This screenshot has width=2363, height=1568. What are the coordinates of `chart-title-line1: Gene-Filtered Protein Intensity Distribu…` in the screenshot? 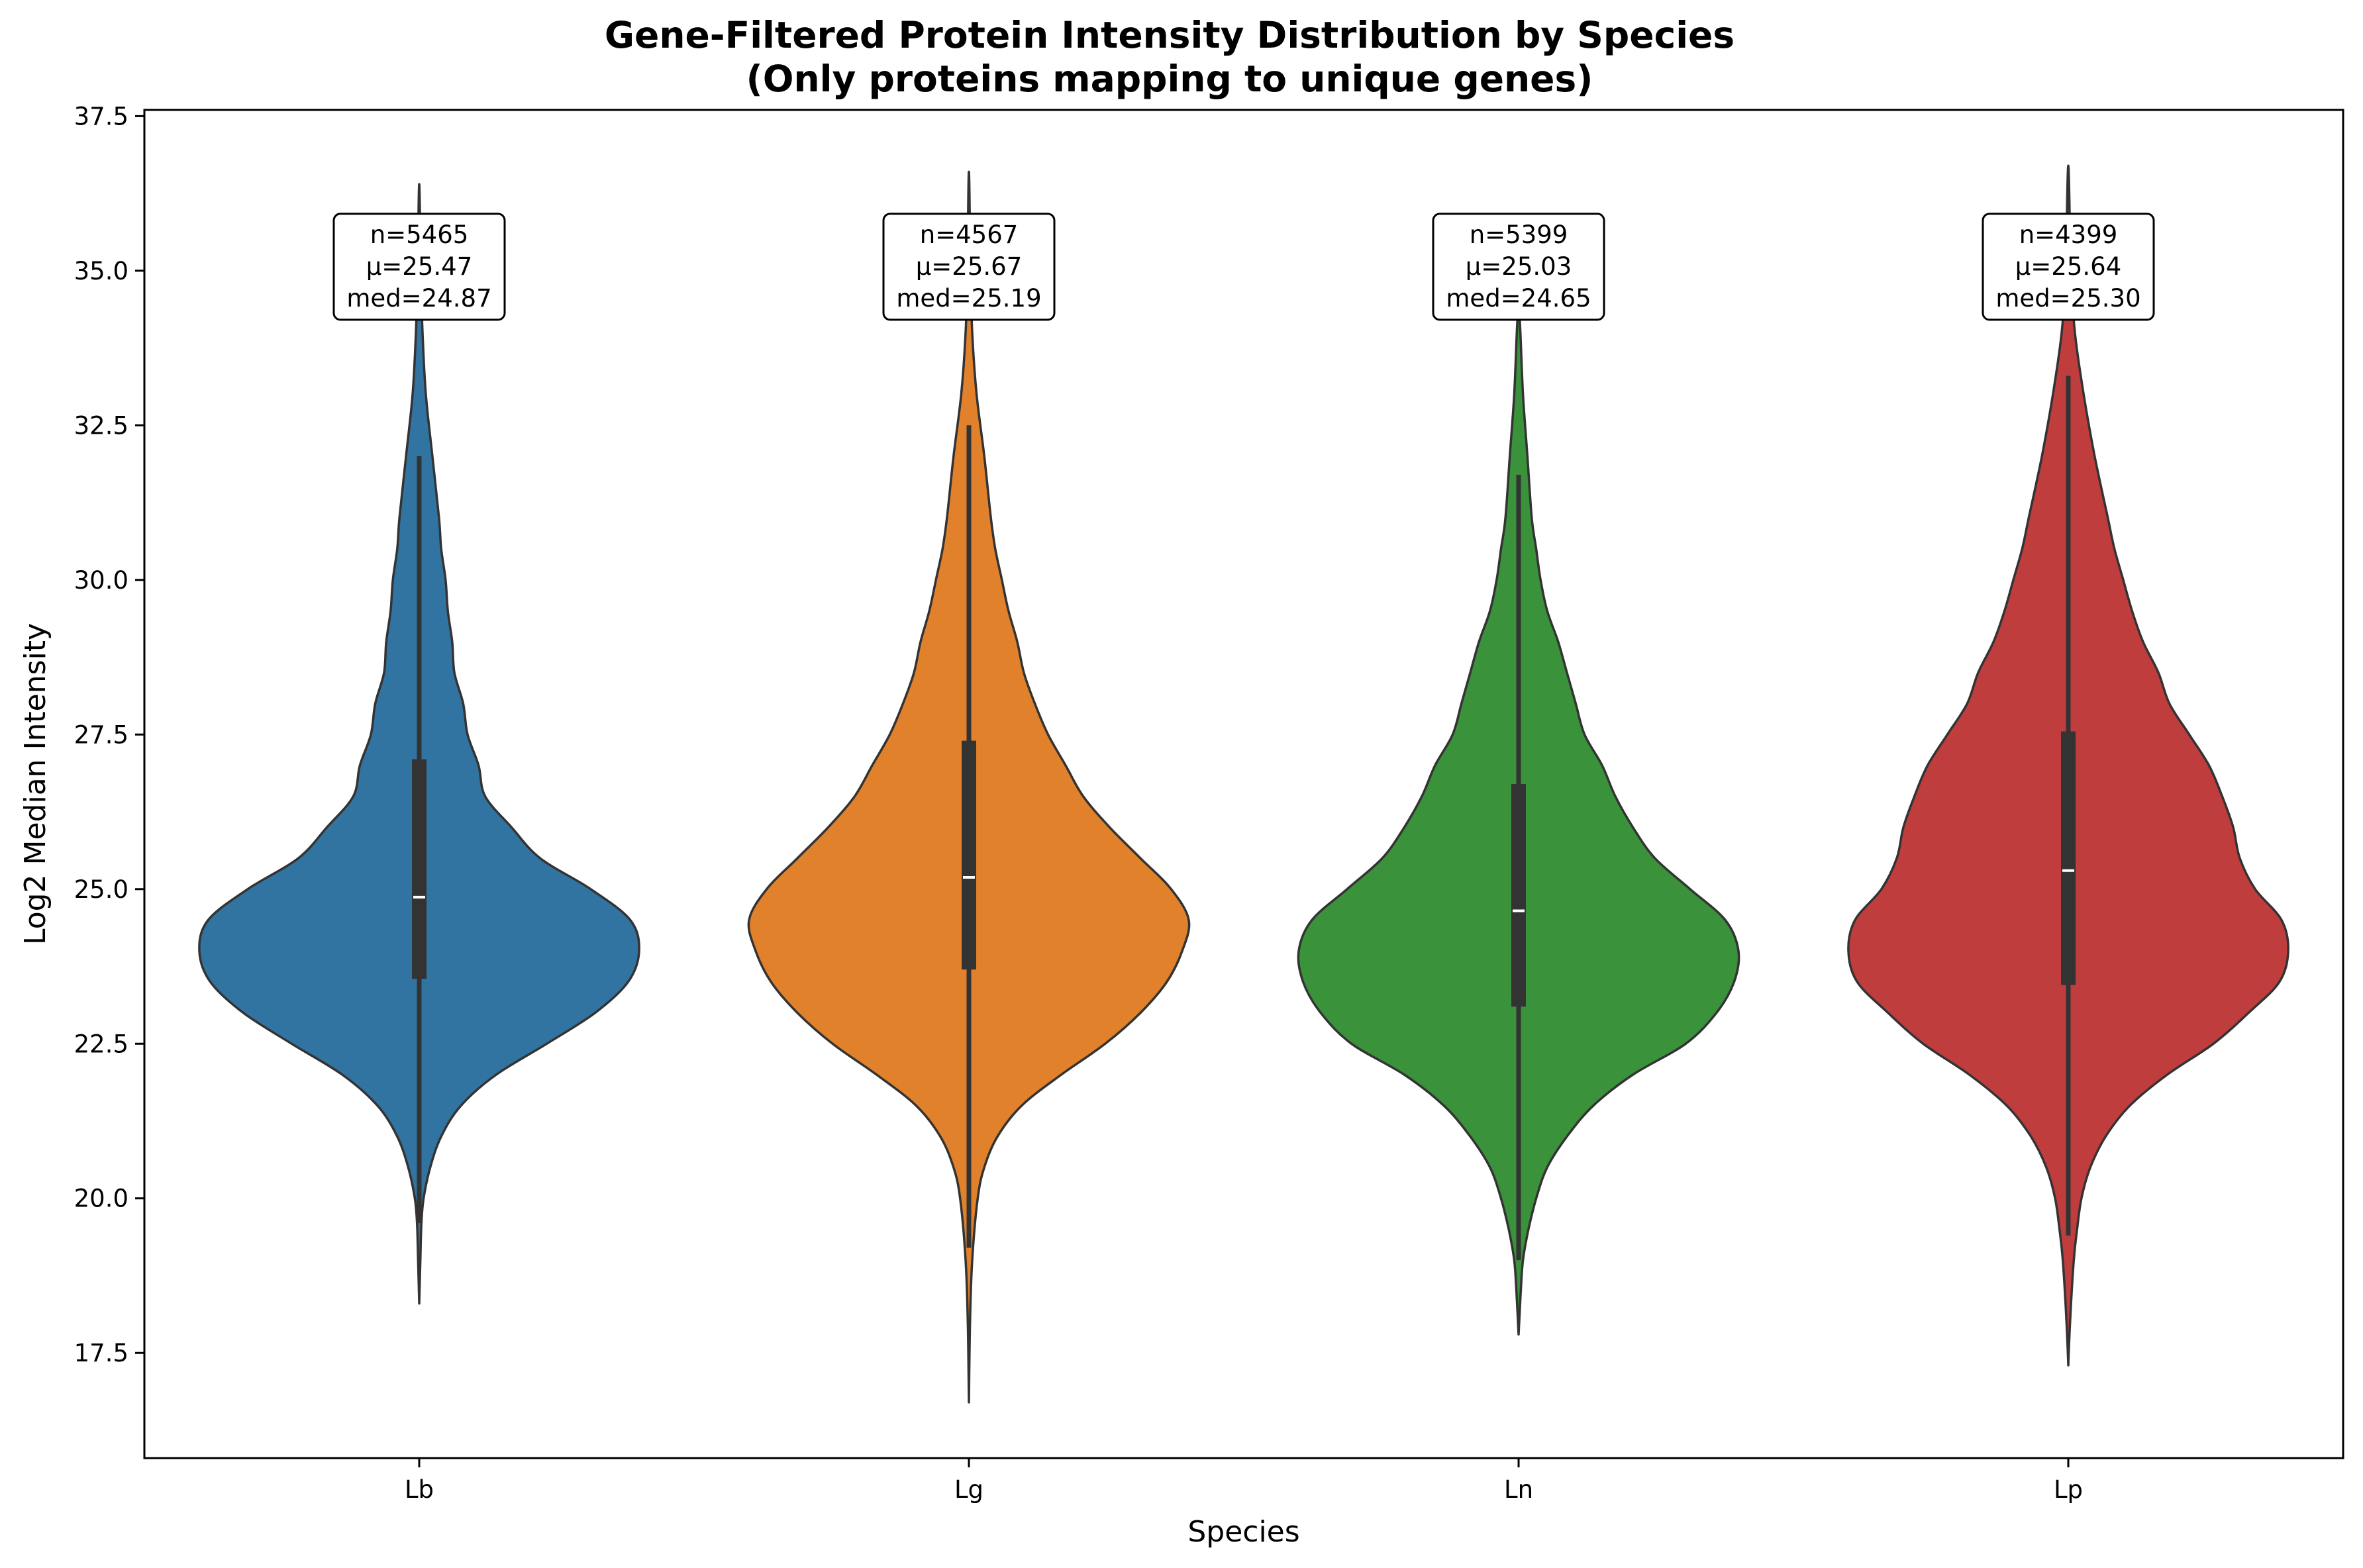 It's located at (1170, 35).